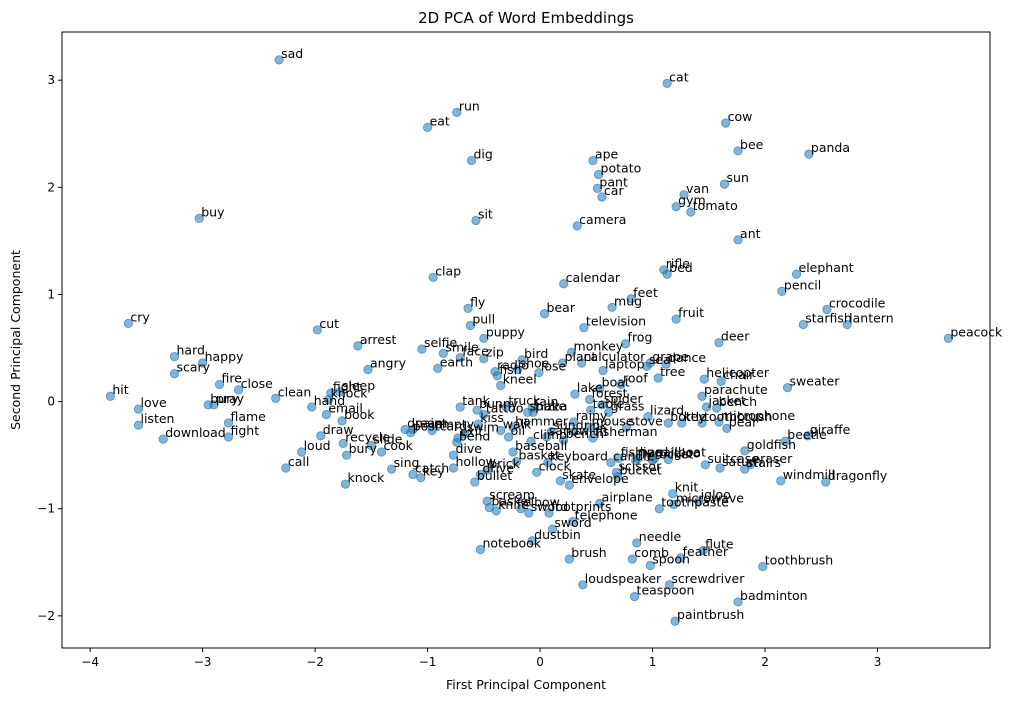 This screenshot has width=1015, height=701. What do you see at coordinates (771, 444) in the screenshot?
I see `point-label: goldfish` at bounding box center [771, 444].